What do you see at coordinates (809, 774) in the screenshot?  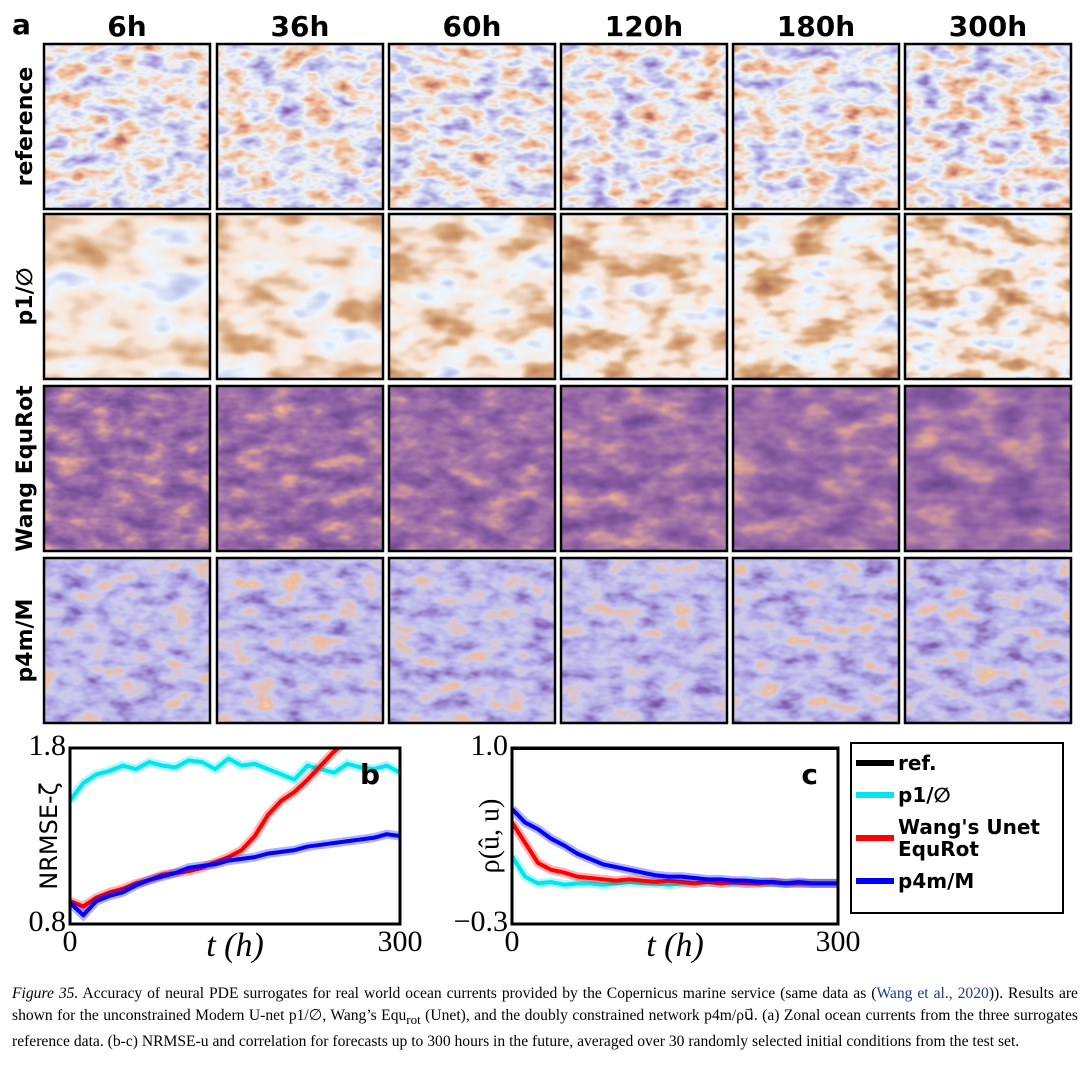 I see `panel-label: c` at bounding box center [809, 774].